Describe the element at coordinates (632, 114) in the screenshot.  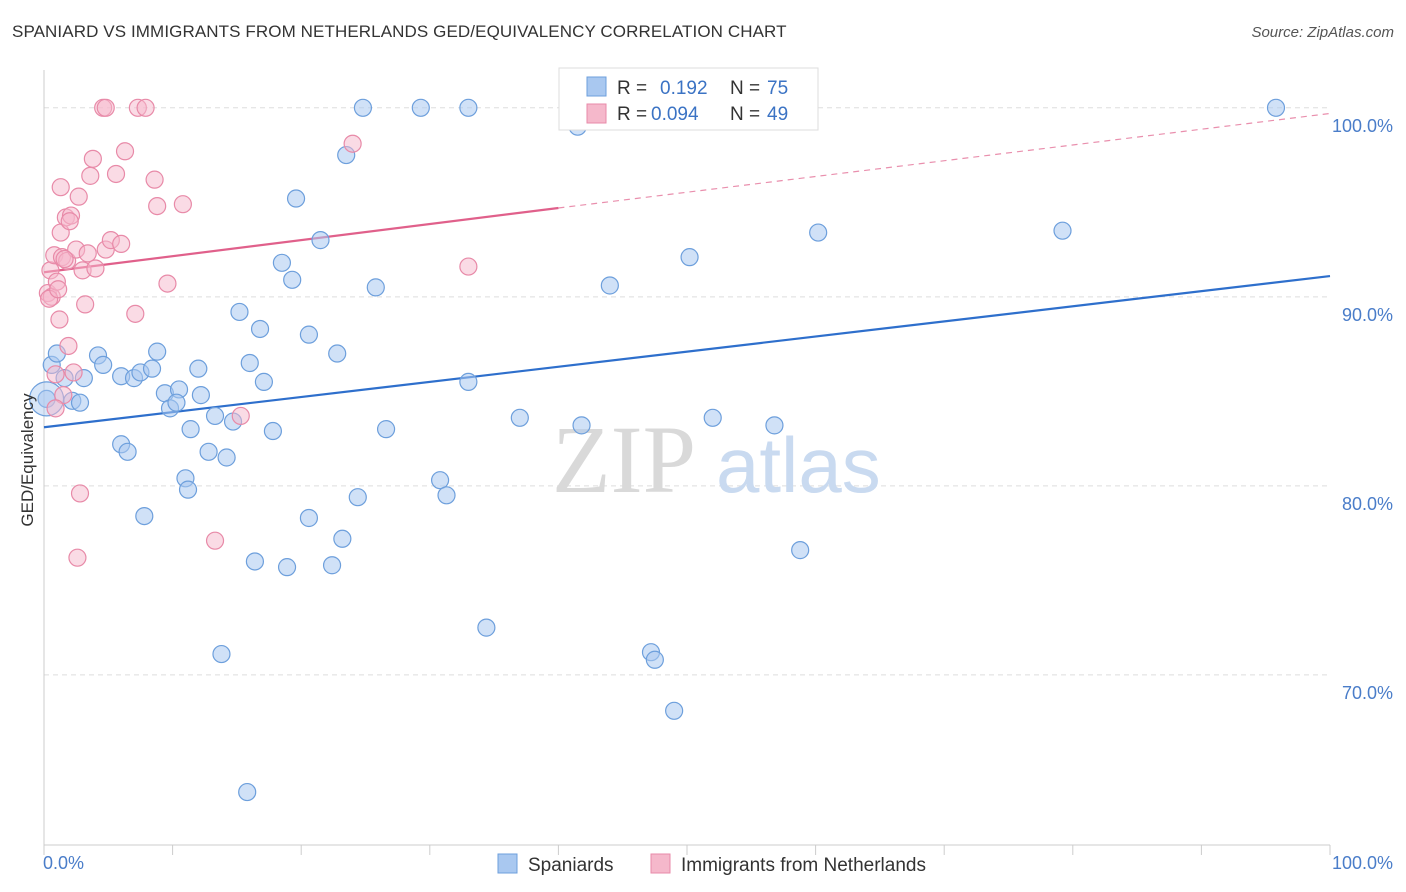
I see `stats-r-label-pink: R =` at that location.